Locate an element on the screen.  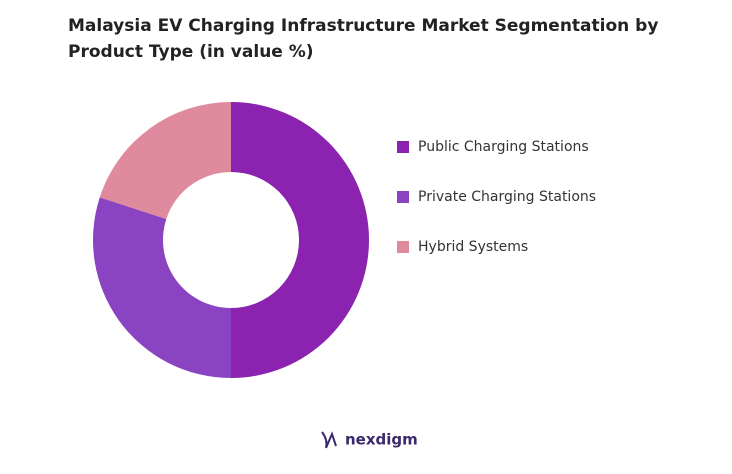
logo-icon is located at coordinates (329, 440).